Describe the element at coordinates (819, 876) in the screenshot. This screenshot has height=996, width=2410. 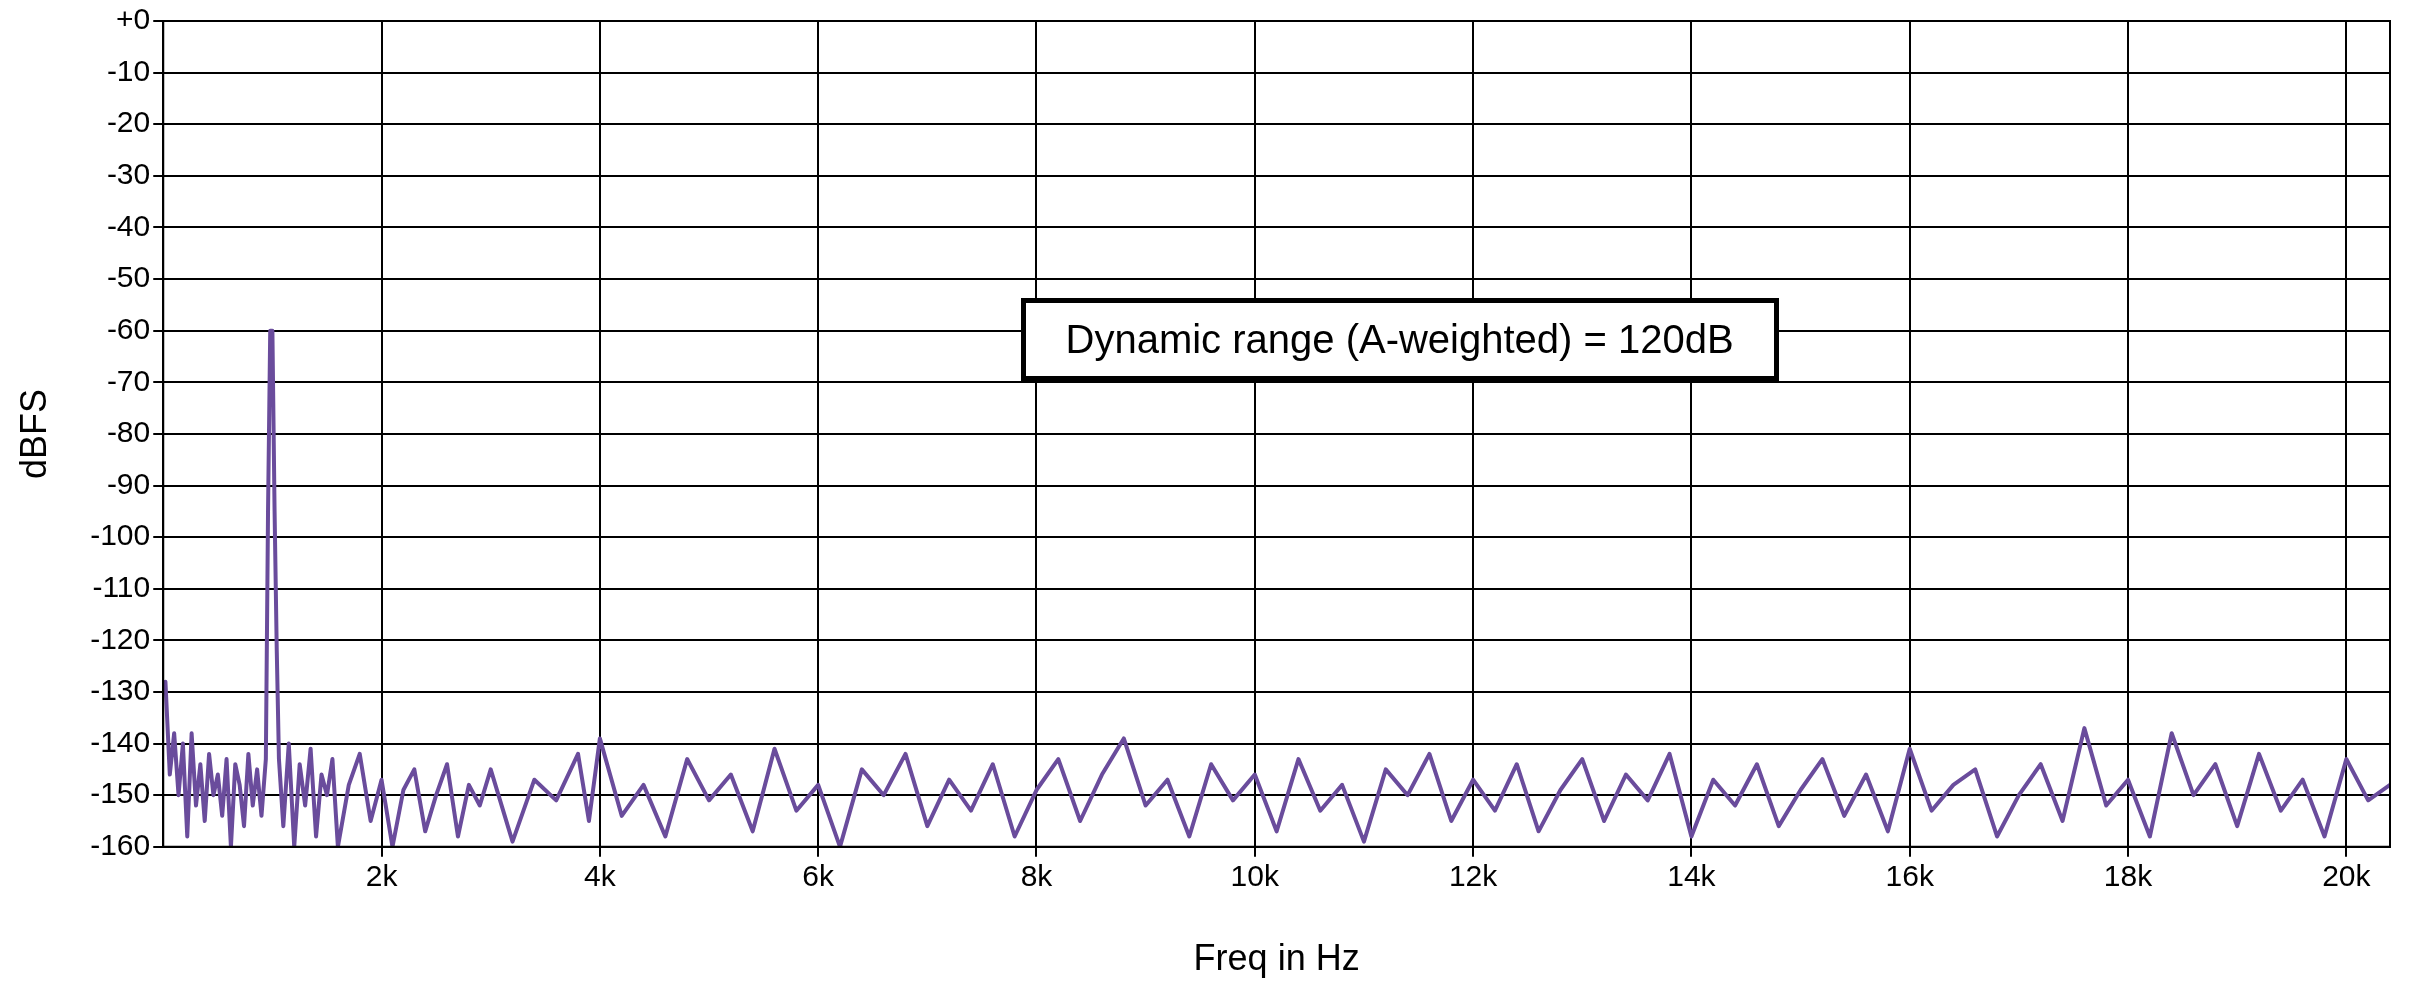
I see `x-tick-label: 6k` at that location.